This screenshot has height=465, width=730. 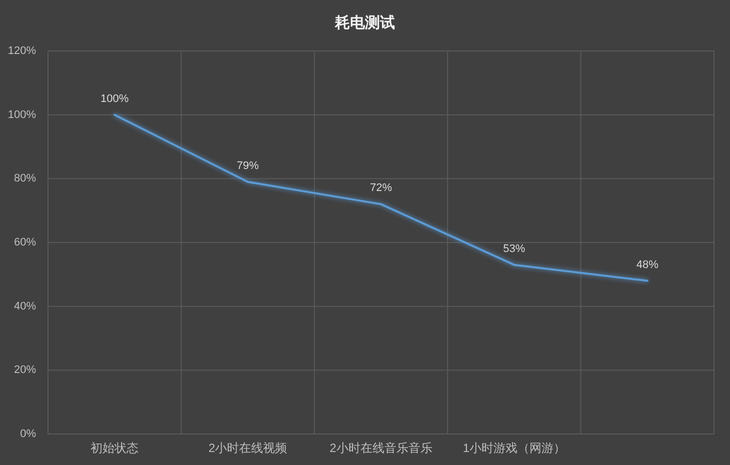 What do you see at coordinates (114, 98) in the screenshot?
I see `data-label: 100%` at bounding box center [114, 98].